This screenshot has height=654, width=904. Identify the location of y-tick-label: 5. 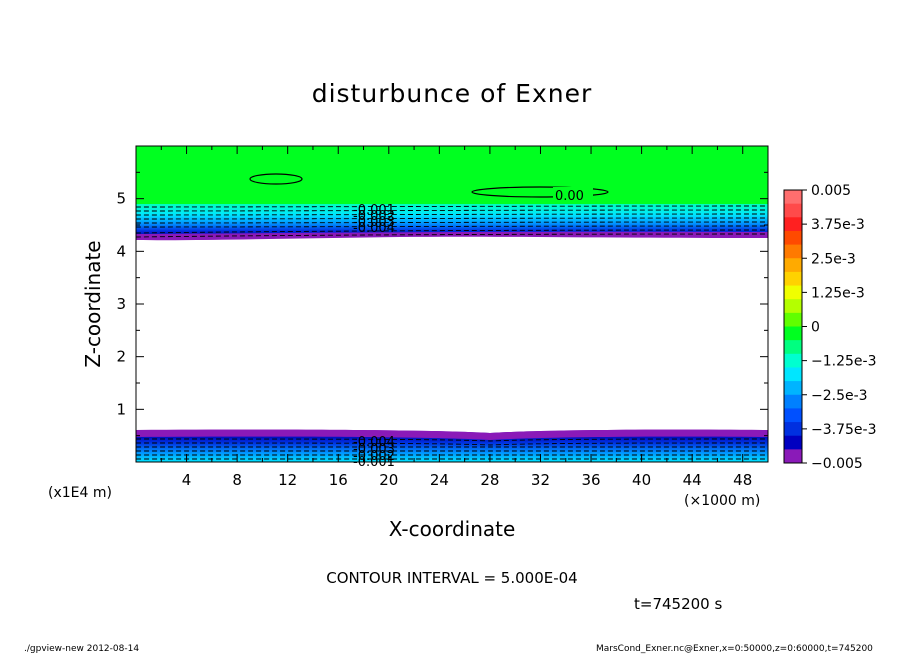
(121, 199).